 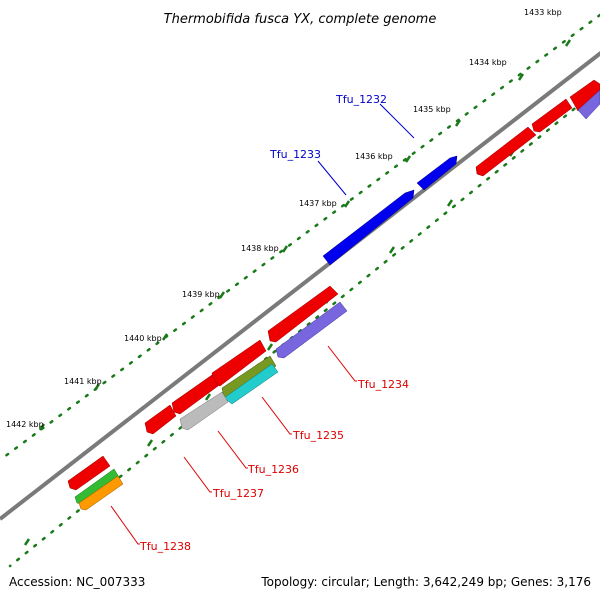 I want to click on tick-label: 1439 kbp, so click(x=201, y=294).